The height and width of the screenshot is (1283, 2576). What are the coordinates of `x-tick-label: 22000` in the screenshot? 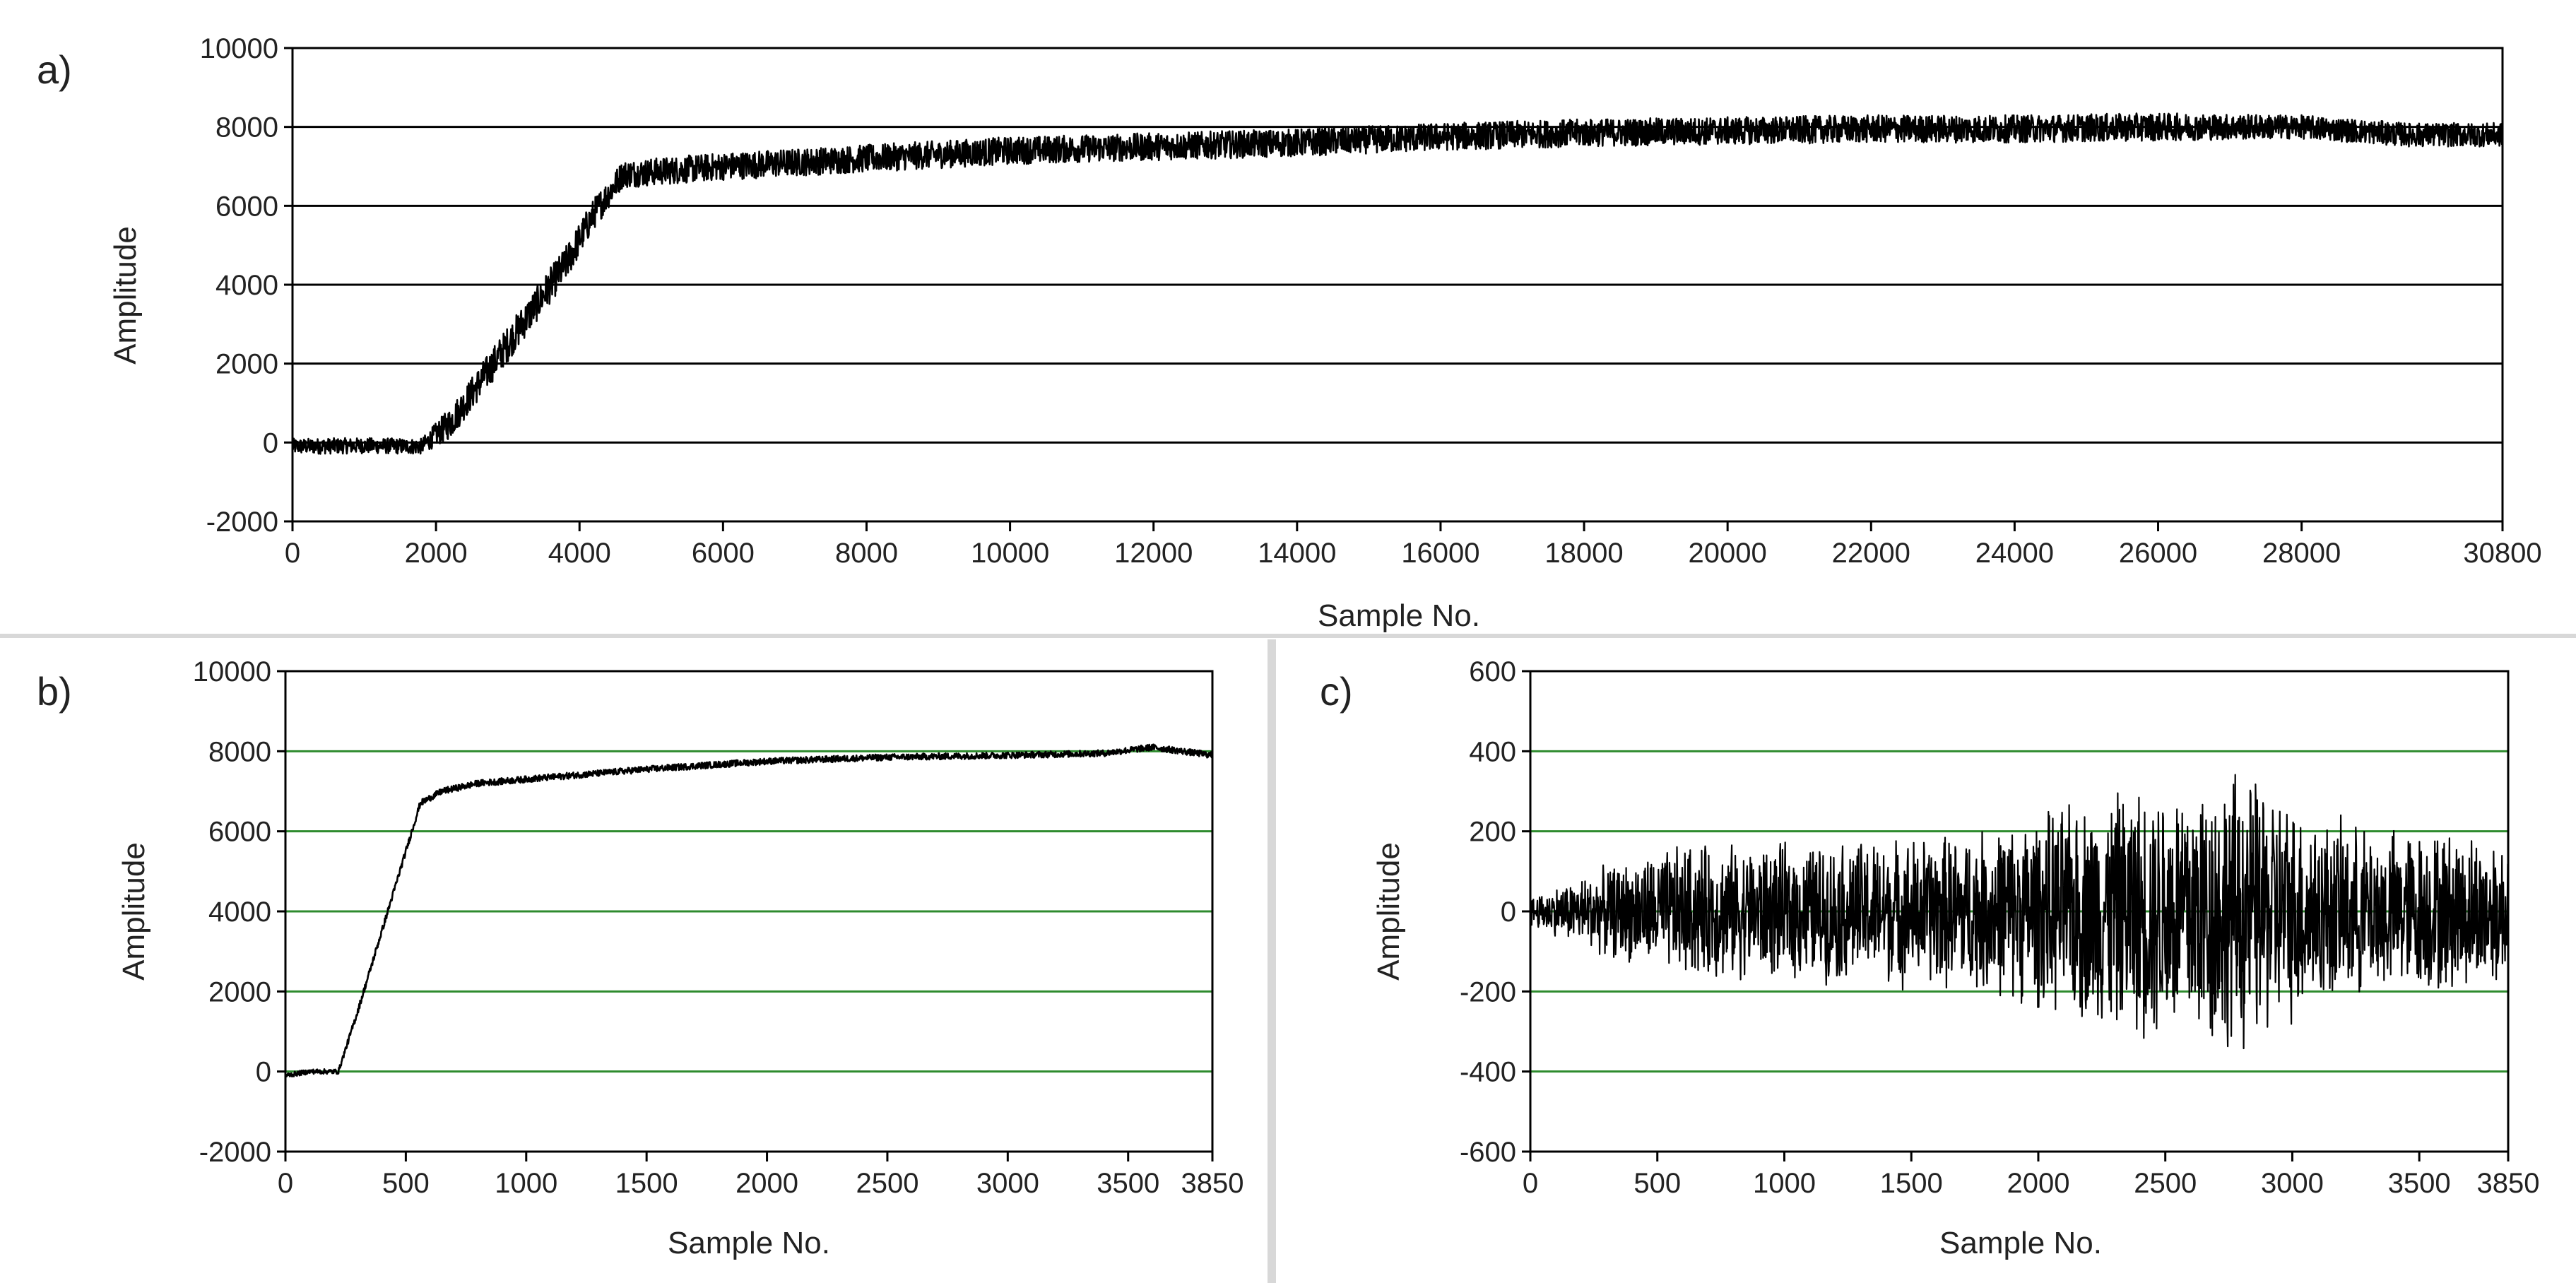 It's located at (1871, 553).